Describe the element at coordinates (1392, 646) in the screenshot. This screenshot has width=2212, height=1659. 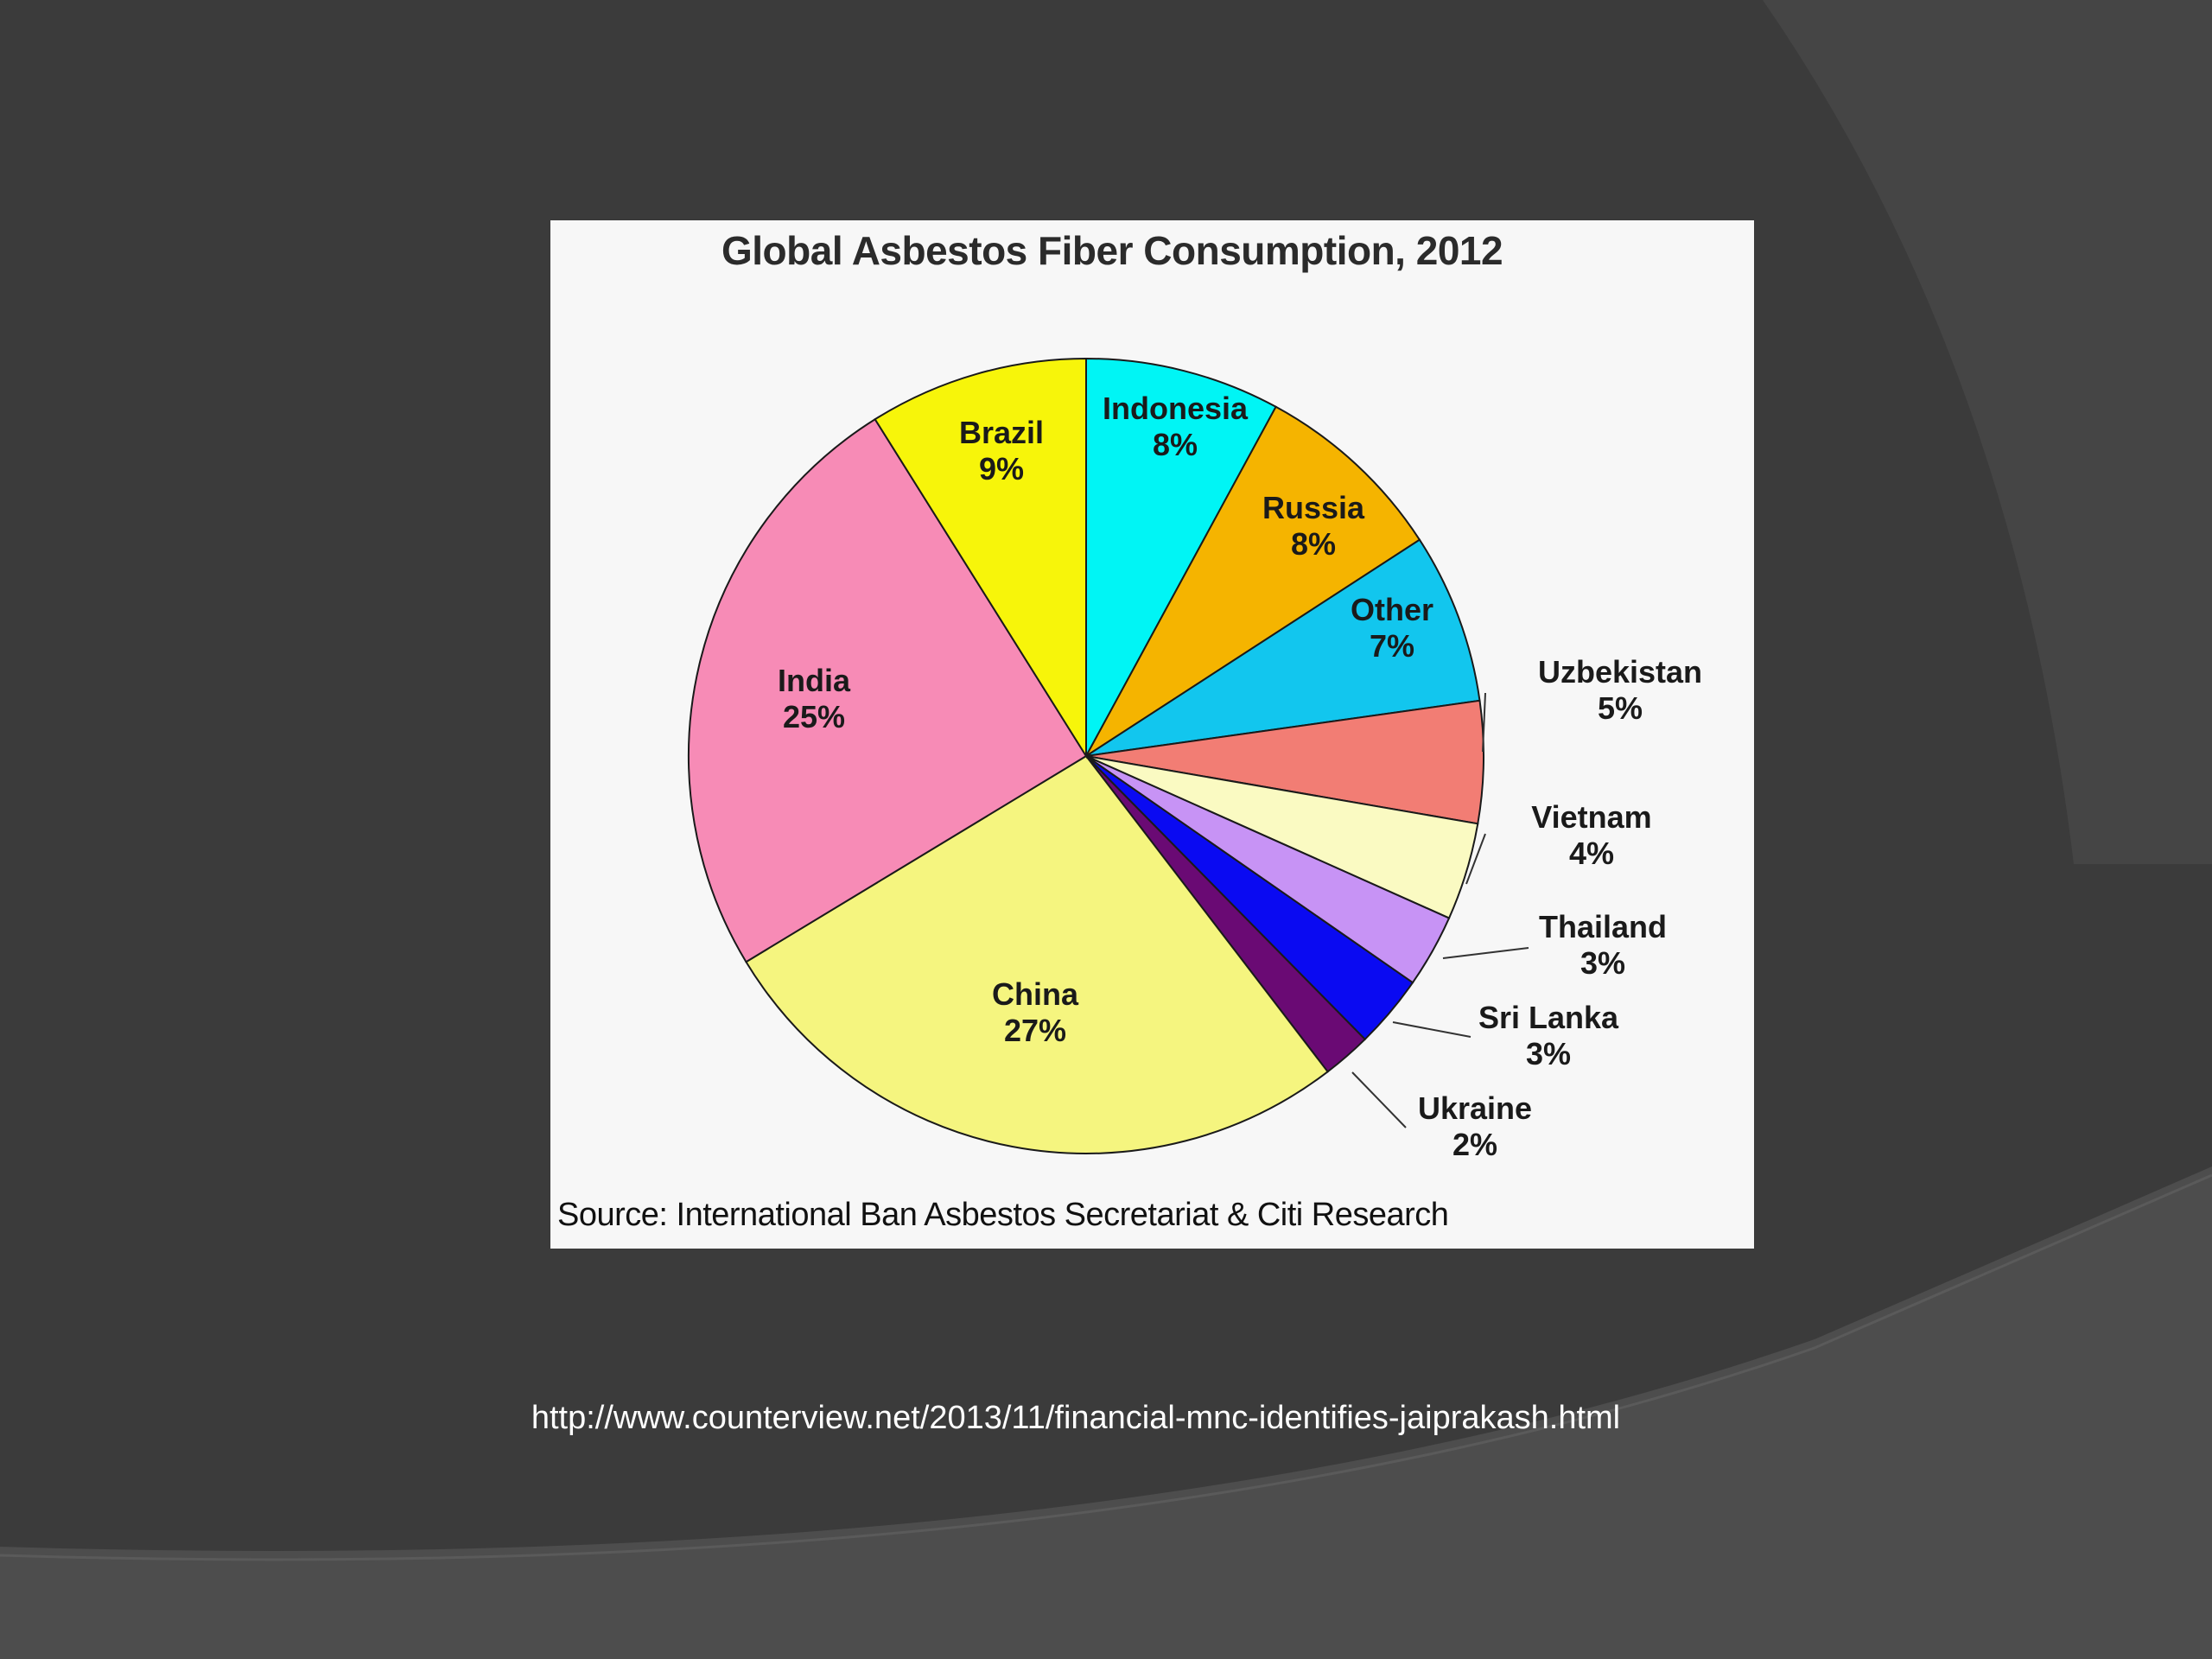
I see `slice-value-label-other: 7%` at that location.